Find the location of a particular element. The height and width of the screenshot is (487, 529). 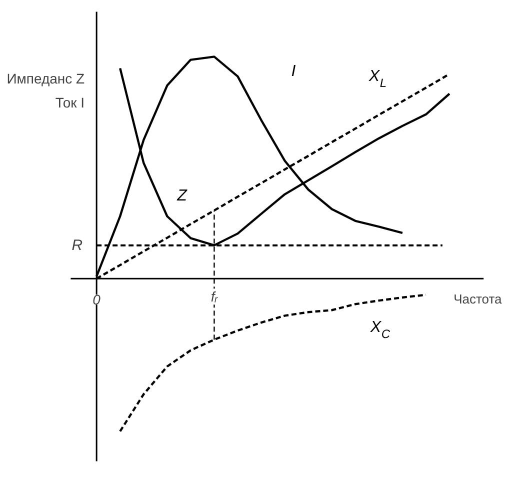

text: I is located at coordinates (293, 71).